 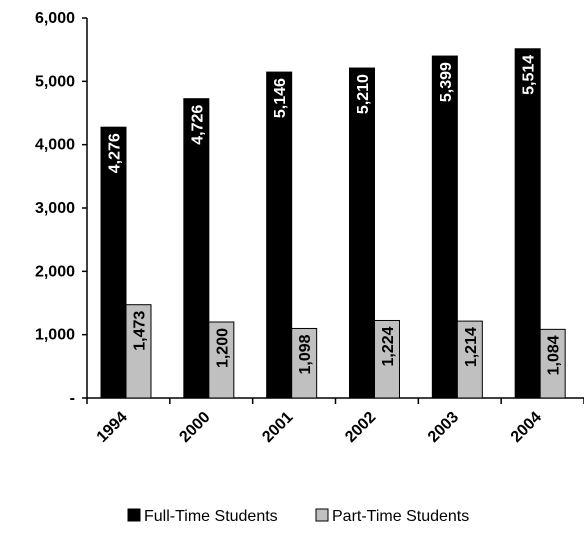 I want to click on x-tick-label: 2004, so click(x=526, y=427).